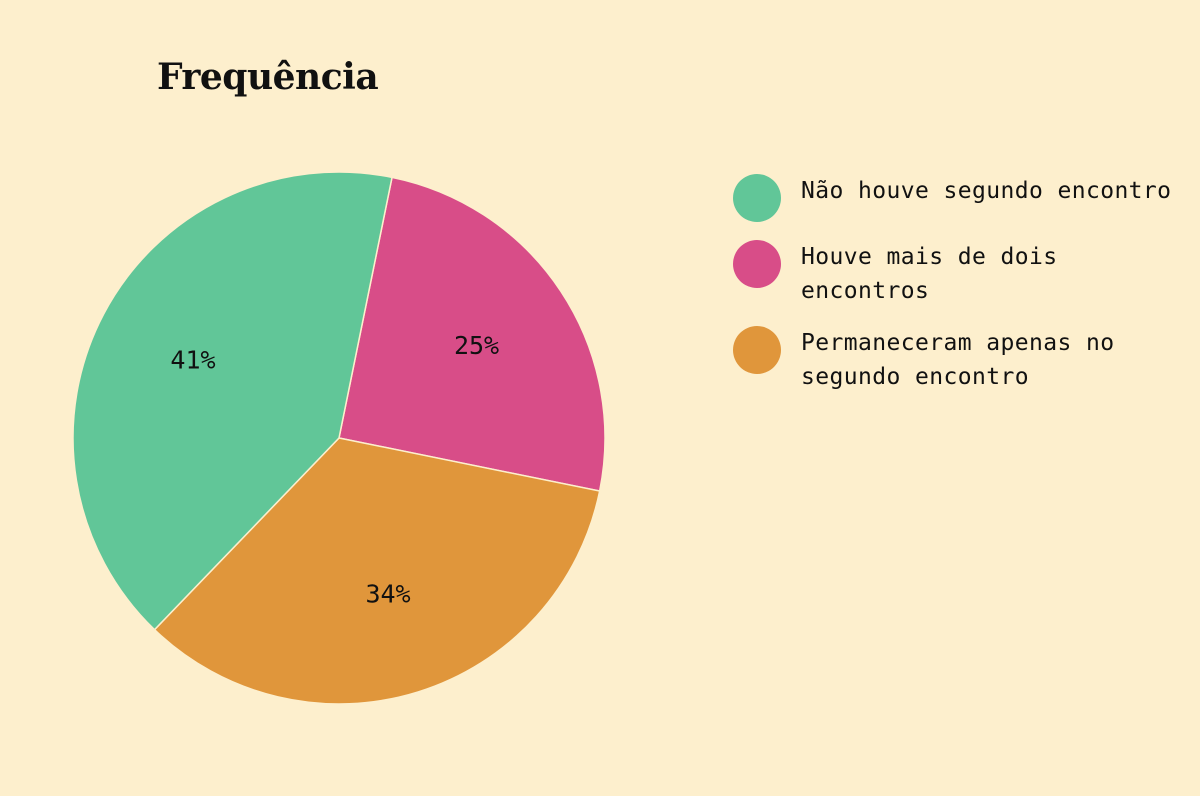  What do you see at coordinates (268, 77) in the screenshot?
I see `chart-title: Frequência` at bounding box center [268, 77].